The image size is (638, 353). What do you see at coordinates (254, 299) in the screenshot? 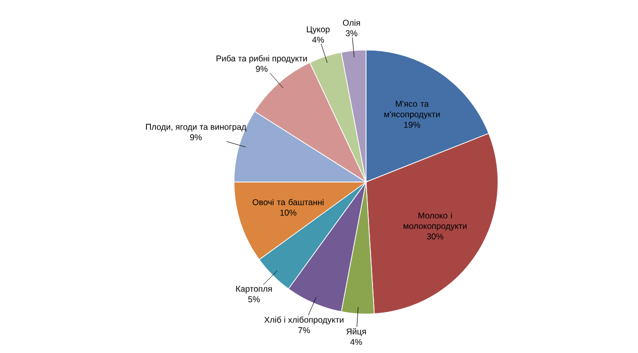
I see `data-label: 5%` at bounding box center [254, 299].